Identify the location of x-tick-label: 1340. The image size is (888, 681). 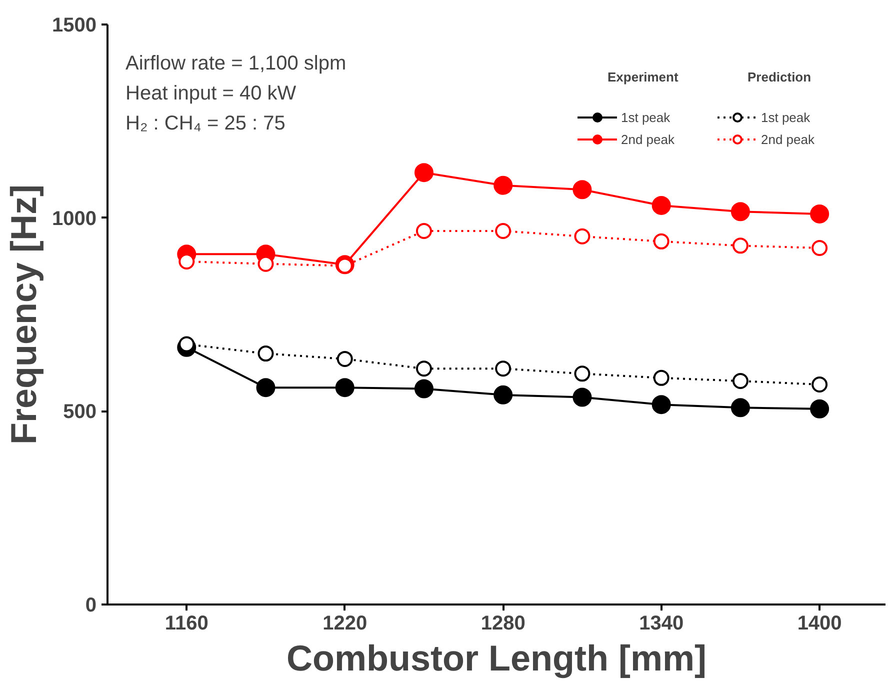
(661, 623).